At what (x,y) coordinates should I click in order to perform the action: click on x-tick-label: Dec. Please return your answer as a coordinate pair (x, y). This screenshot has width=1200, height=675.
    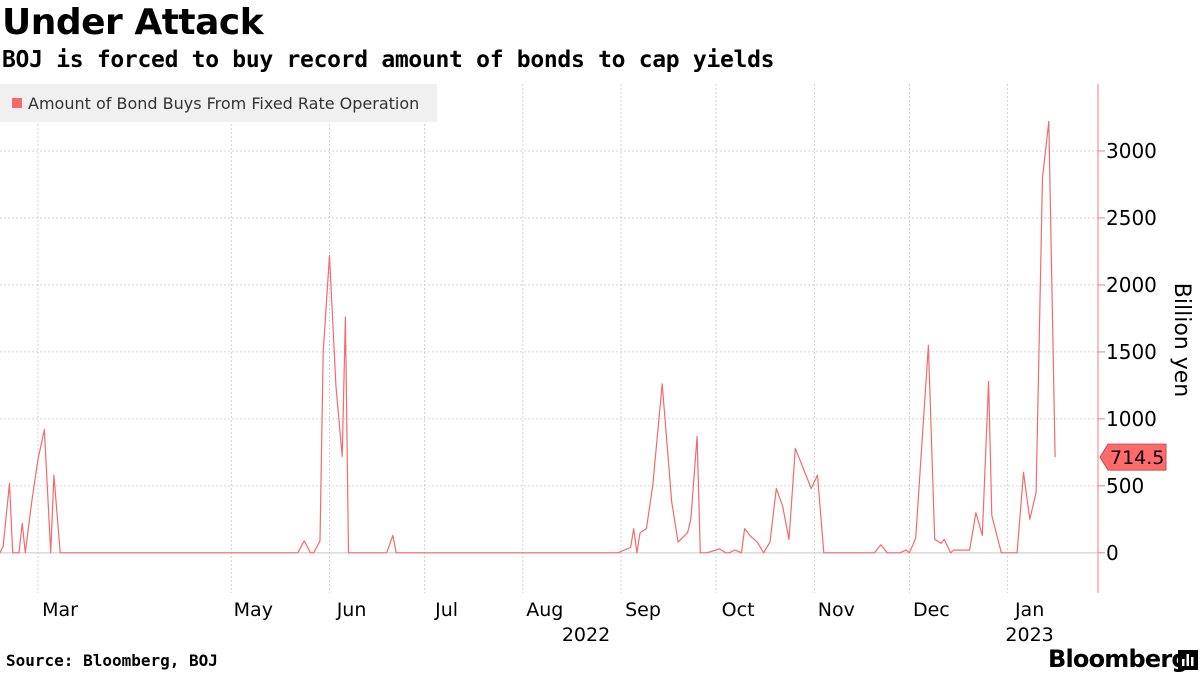
    Looking at the image, I should click on (931, 610).